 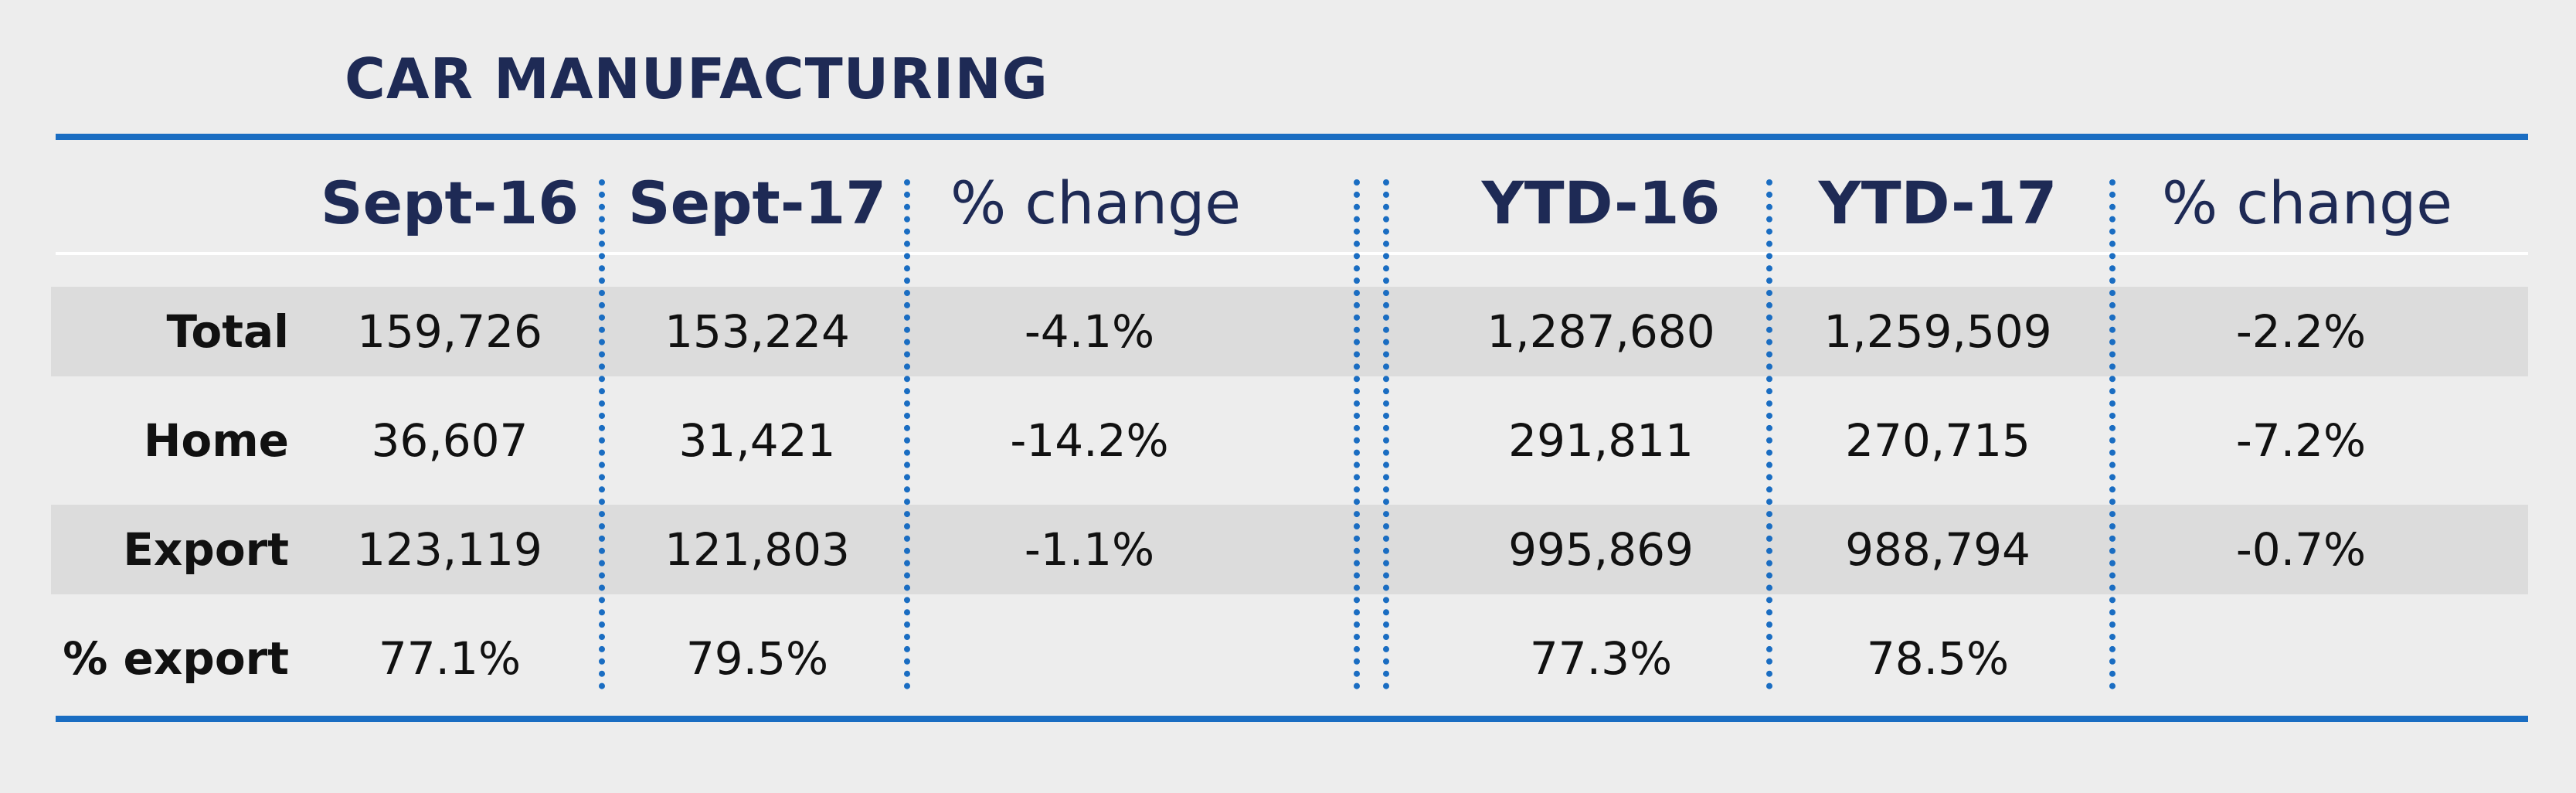 What do you see at coordinates (1089, 549) in the screenshot?
I see `table-cell: -1.1%` at bounding box center [1089, 549].